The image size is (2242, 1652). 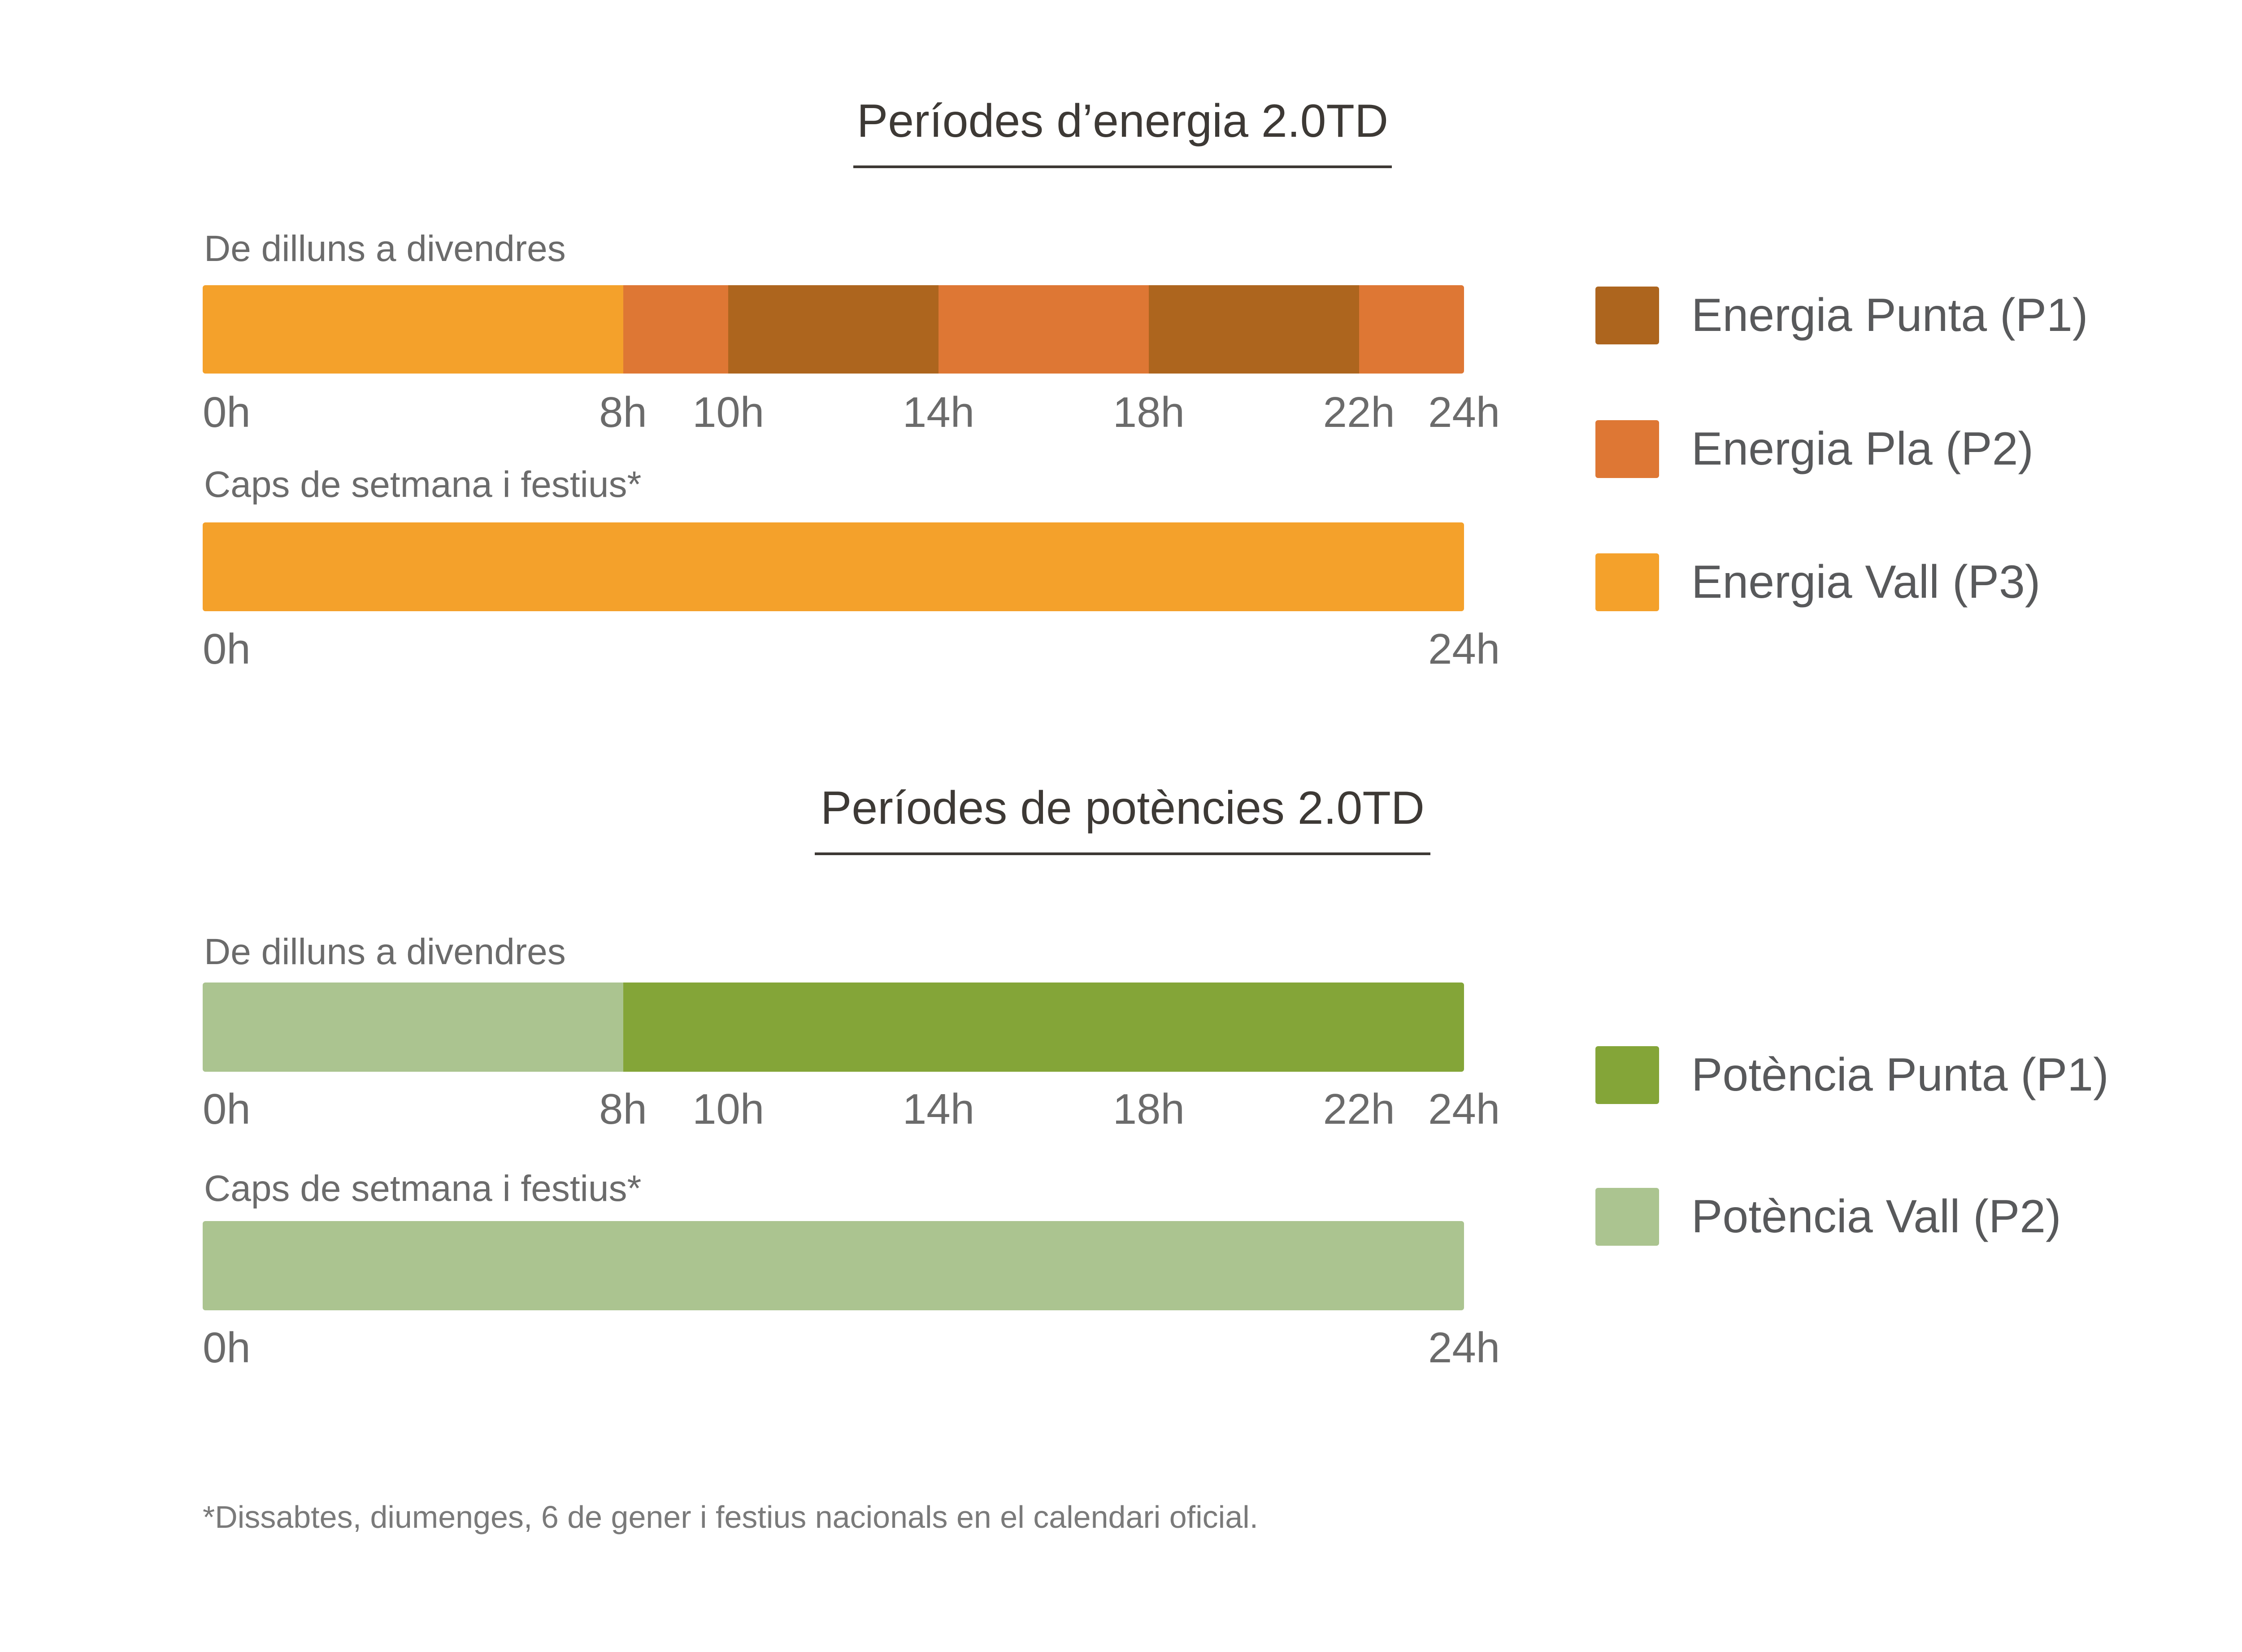 What do you see at coordinates (423, 484) in the screenshot?
I see `energy-weekend-label: Caps de setmana i festius*` at bounding box center [423, 484].